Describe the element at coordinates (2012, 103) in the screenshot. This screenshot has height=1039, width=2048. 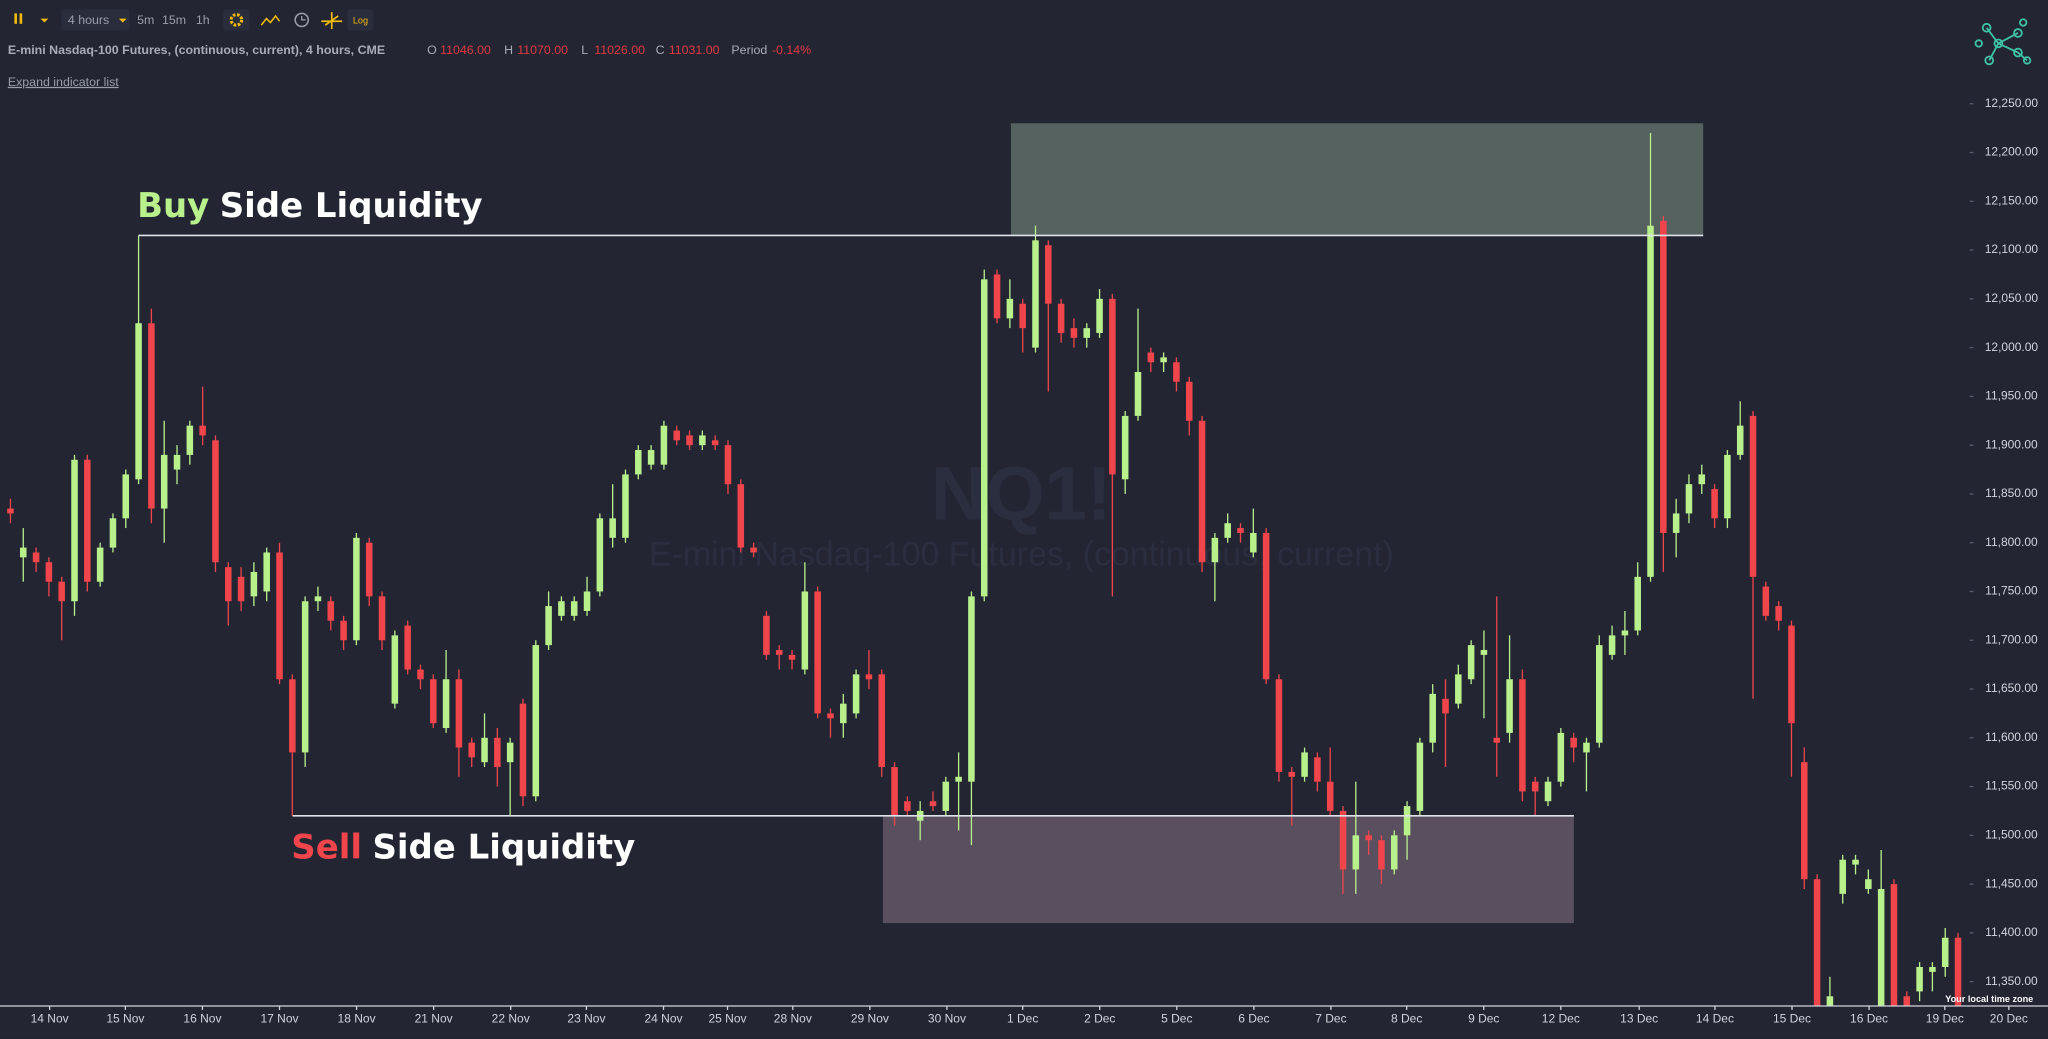
I see `y-tick-label: 12,250.00` at that location.